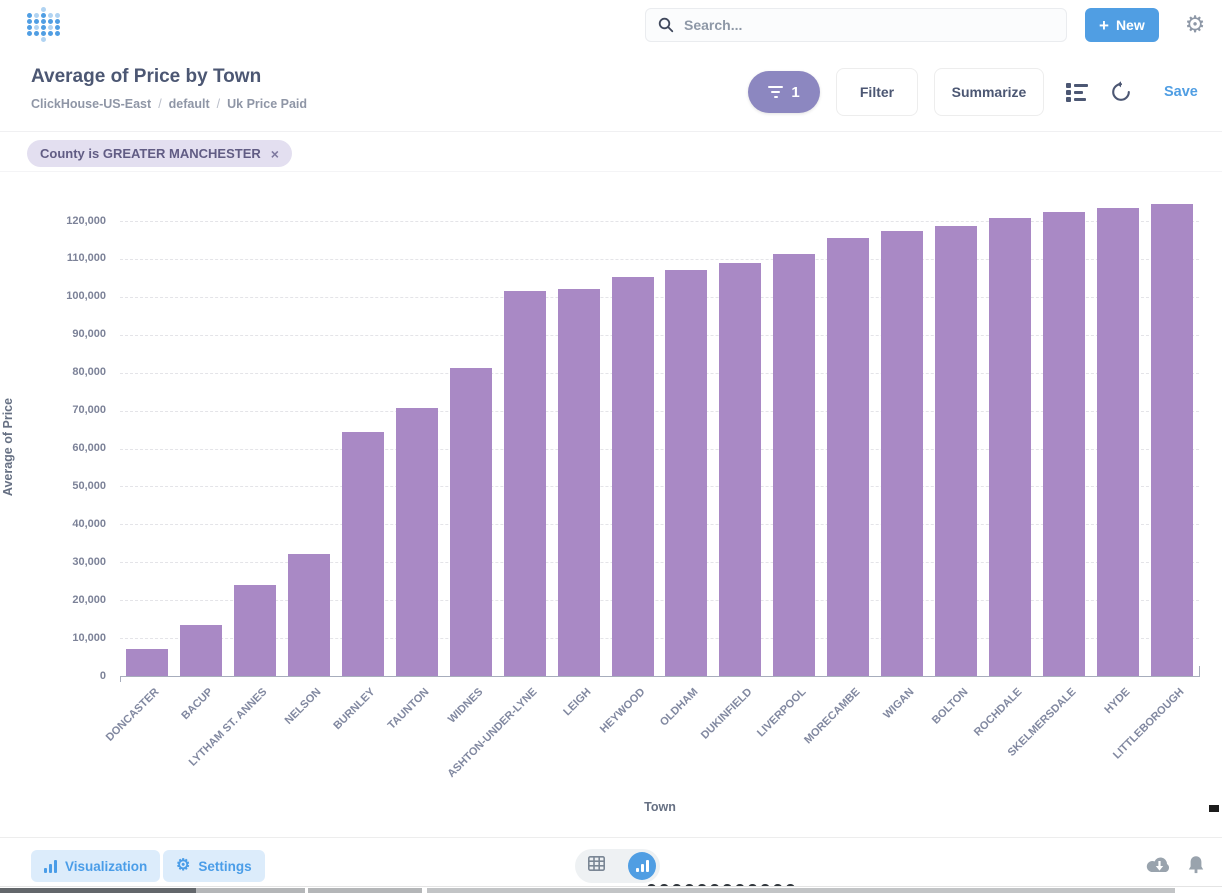  What do you see at coordinates (578, 482) in the screenshot?
I see `bar-leigh` at bounding box center [578, 482].